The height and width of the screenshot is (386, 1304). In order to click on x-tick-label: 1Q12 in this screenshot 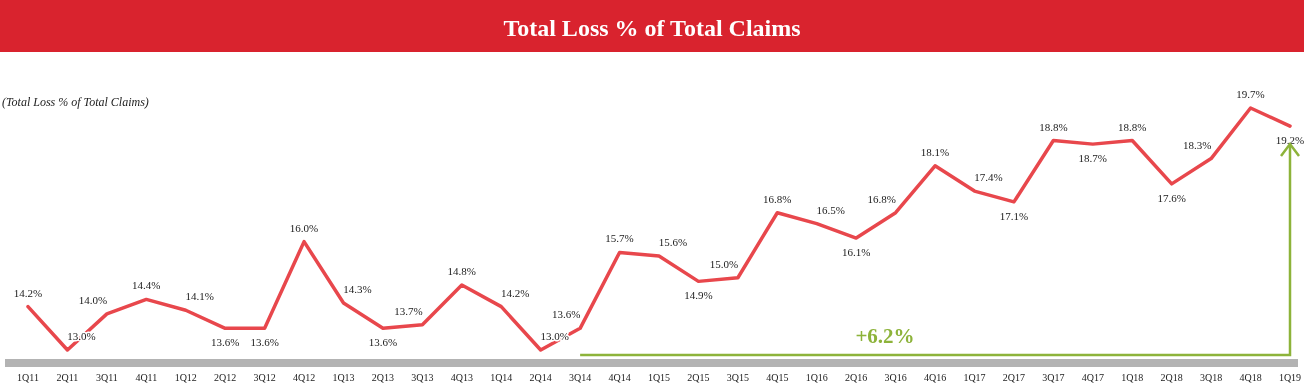, I will do `click(185, 377)`.